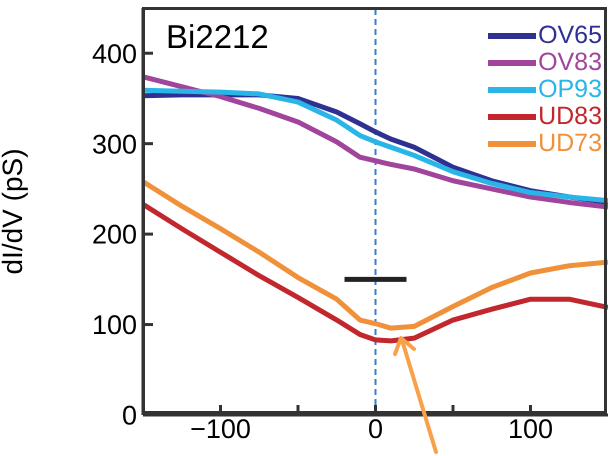 The image size is (610, 456). I want to click on legend-label: OP93, so click(570, 89).